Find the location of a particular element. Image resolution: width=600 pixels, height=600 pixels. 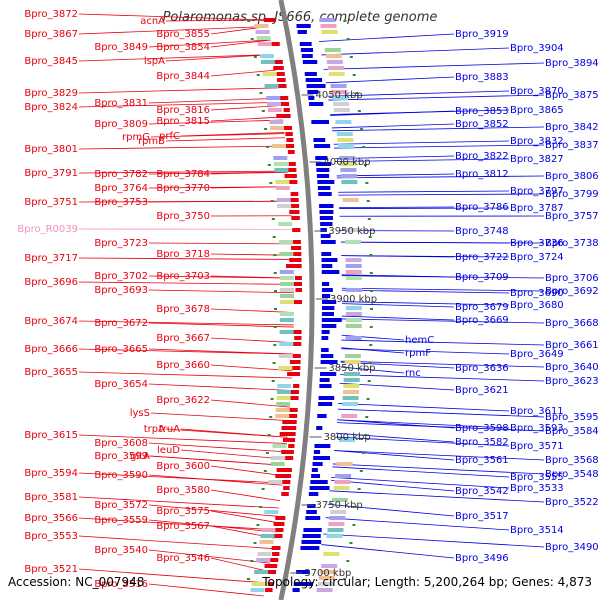

left-gene-label: lspA is located at coordinates (154, 61).